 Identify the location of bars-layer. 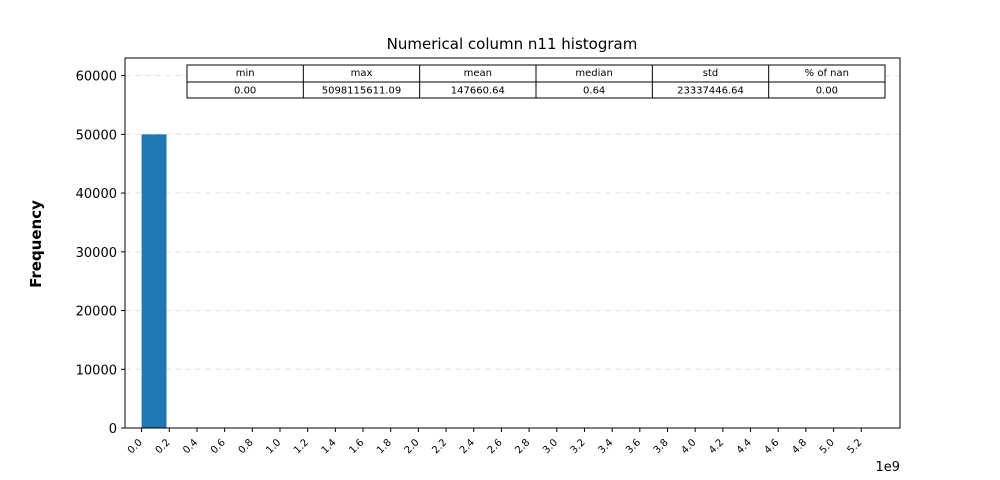
(154, 281).